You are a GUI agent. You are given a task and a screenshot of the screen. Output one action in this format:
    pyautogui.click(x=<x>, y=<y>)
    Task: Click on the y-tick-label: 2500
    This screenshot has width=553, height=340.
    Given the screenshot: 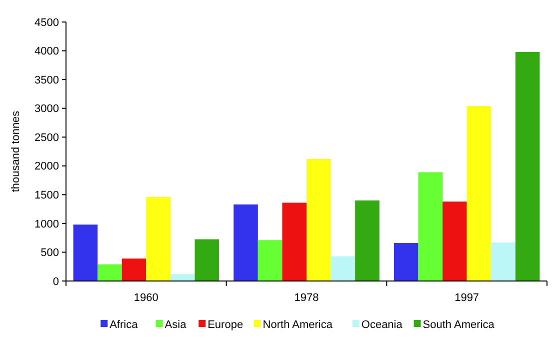 What is the action you would take?
    pyautogui.click(x=46, y=138)
    